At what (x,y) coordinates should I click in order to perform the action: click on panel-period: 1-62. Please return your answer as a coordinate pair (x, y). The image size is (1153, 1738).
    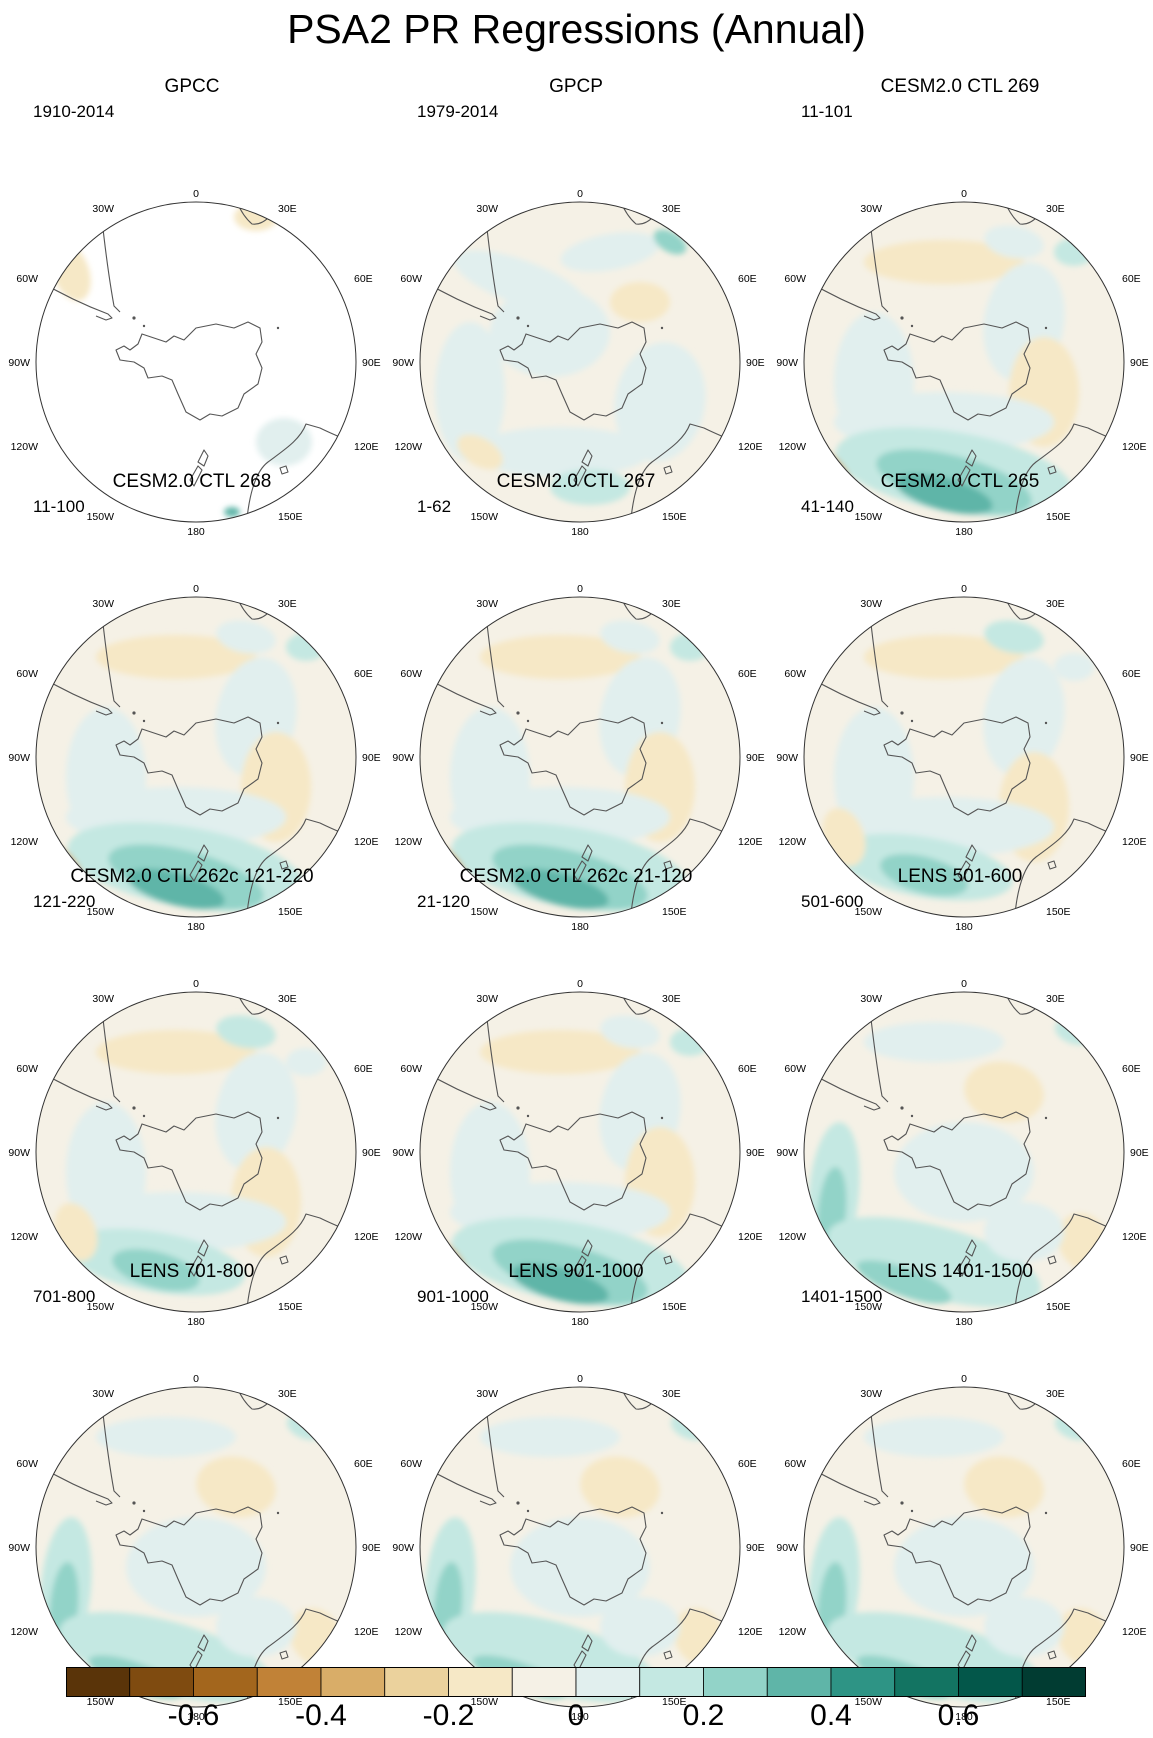
    Looking at the image, I should click on (434, 506).